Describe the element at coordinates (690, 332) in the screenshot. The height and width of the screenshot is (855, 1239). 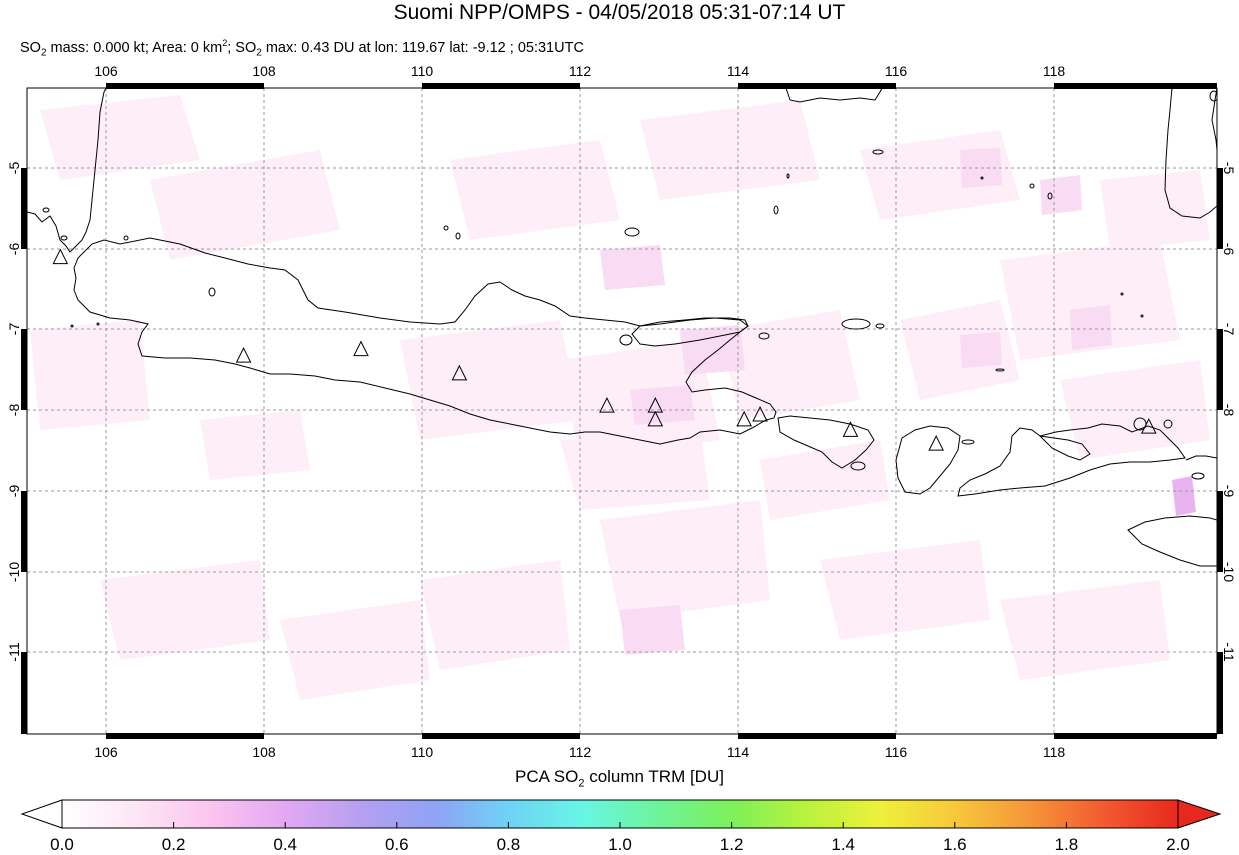
I see `madura-coast` at that location.